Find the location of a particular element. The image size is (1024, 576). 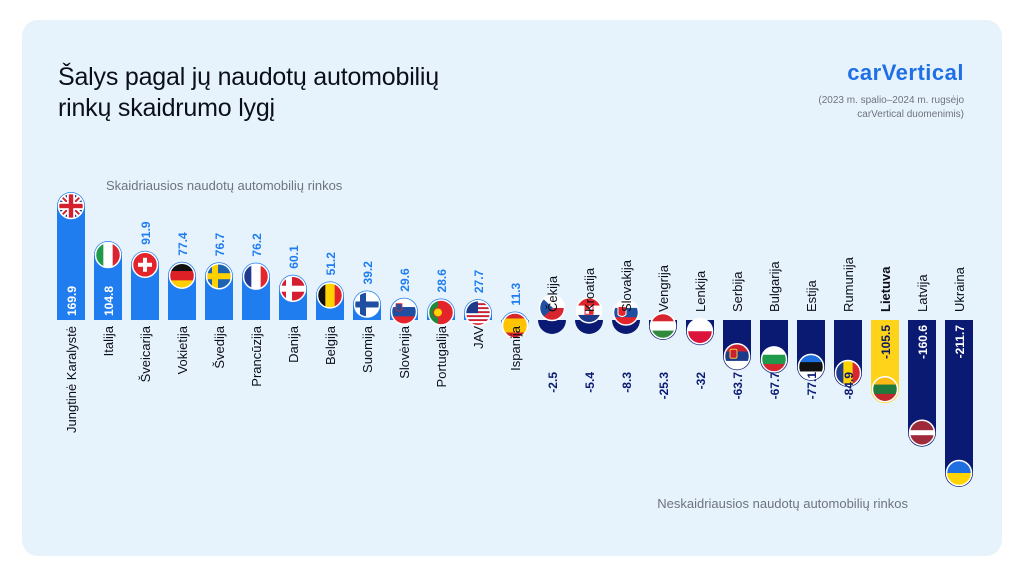

germany-flag is located at coordinates (182, 275).